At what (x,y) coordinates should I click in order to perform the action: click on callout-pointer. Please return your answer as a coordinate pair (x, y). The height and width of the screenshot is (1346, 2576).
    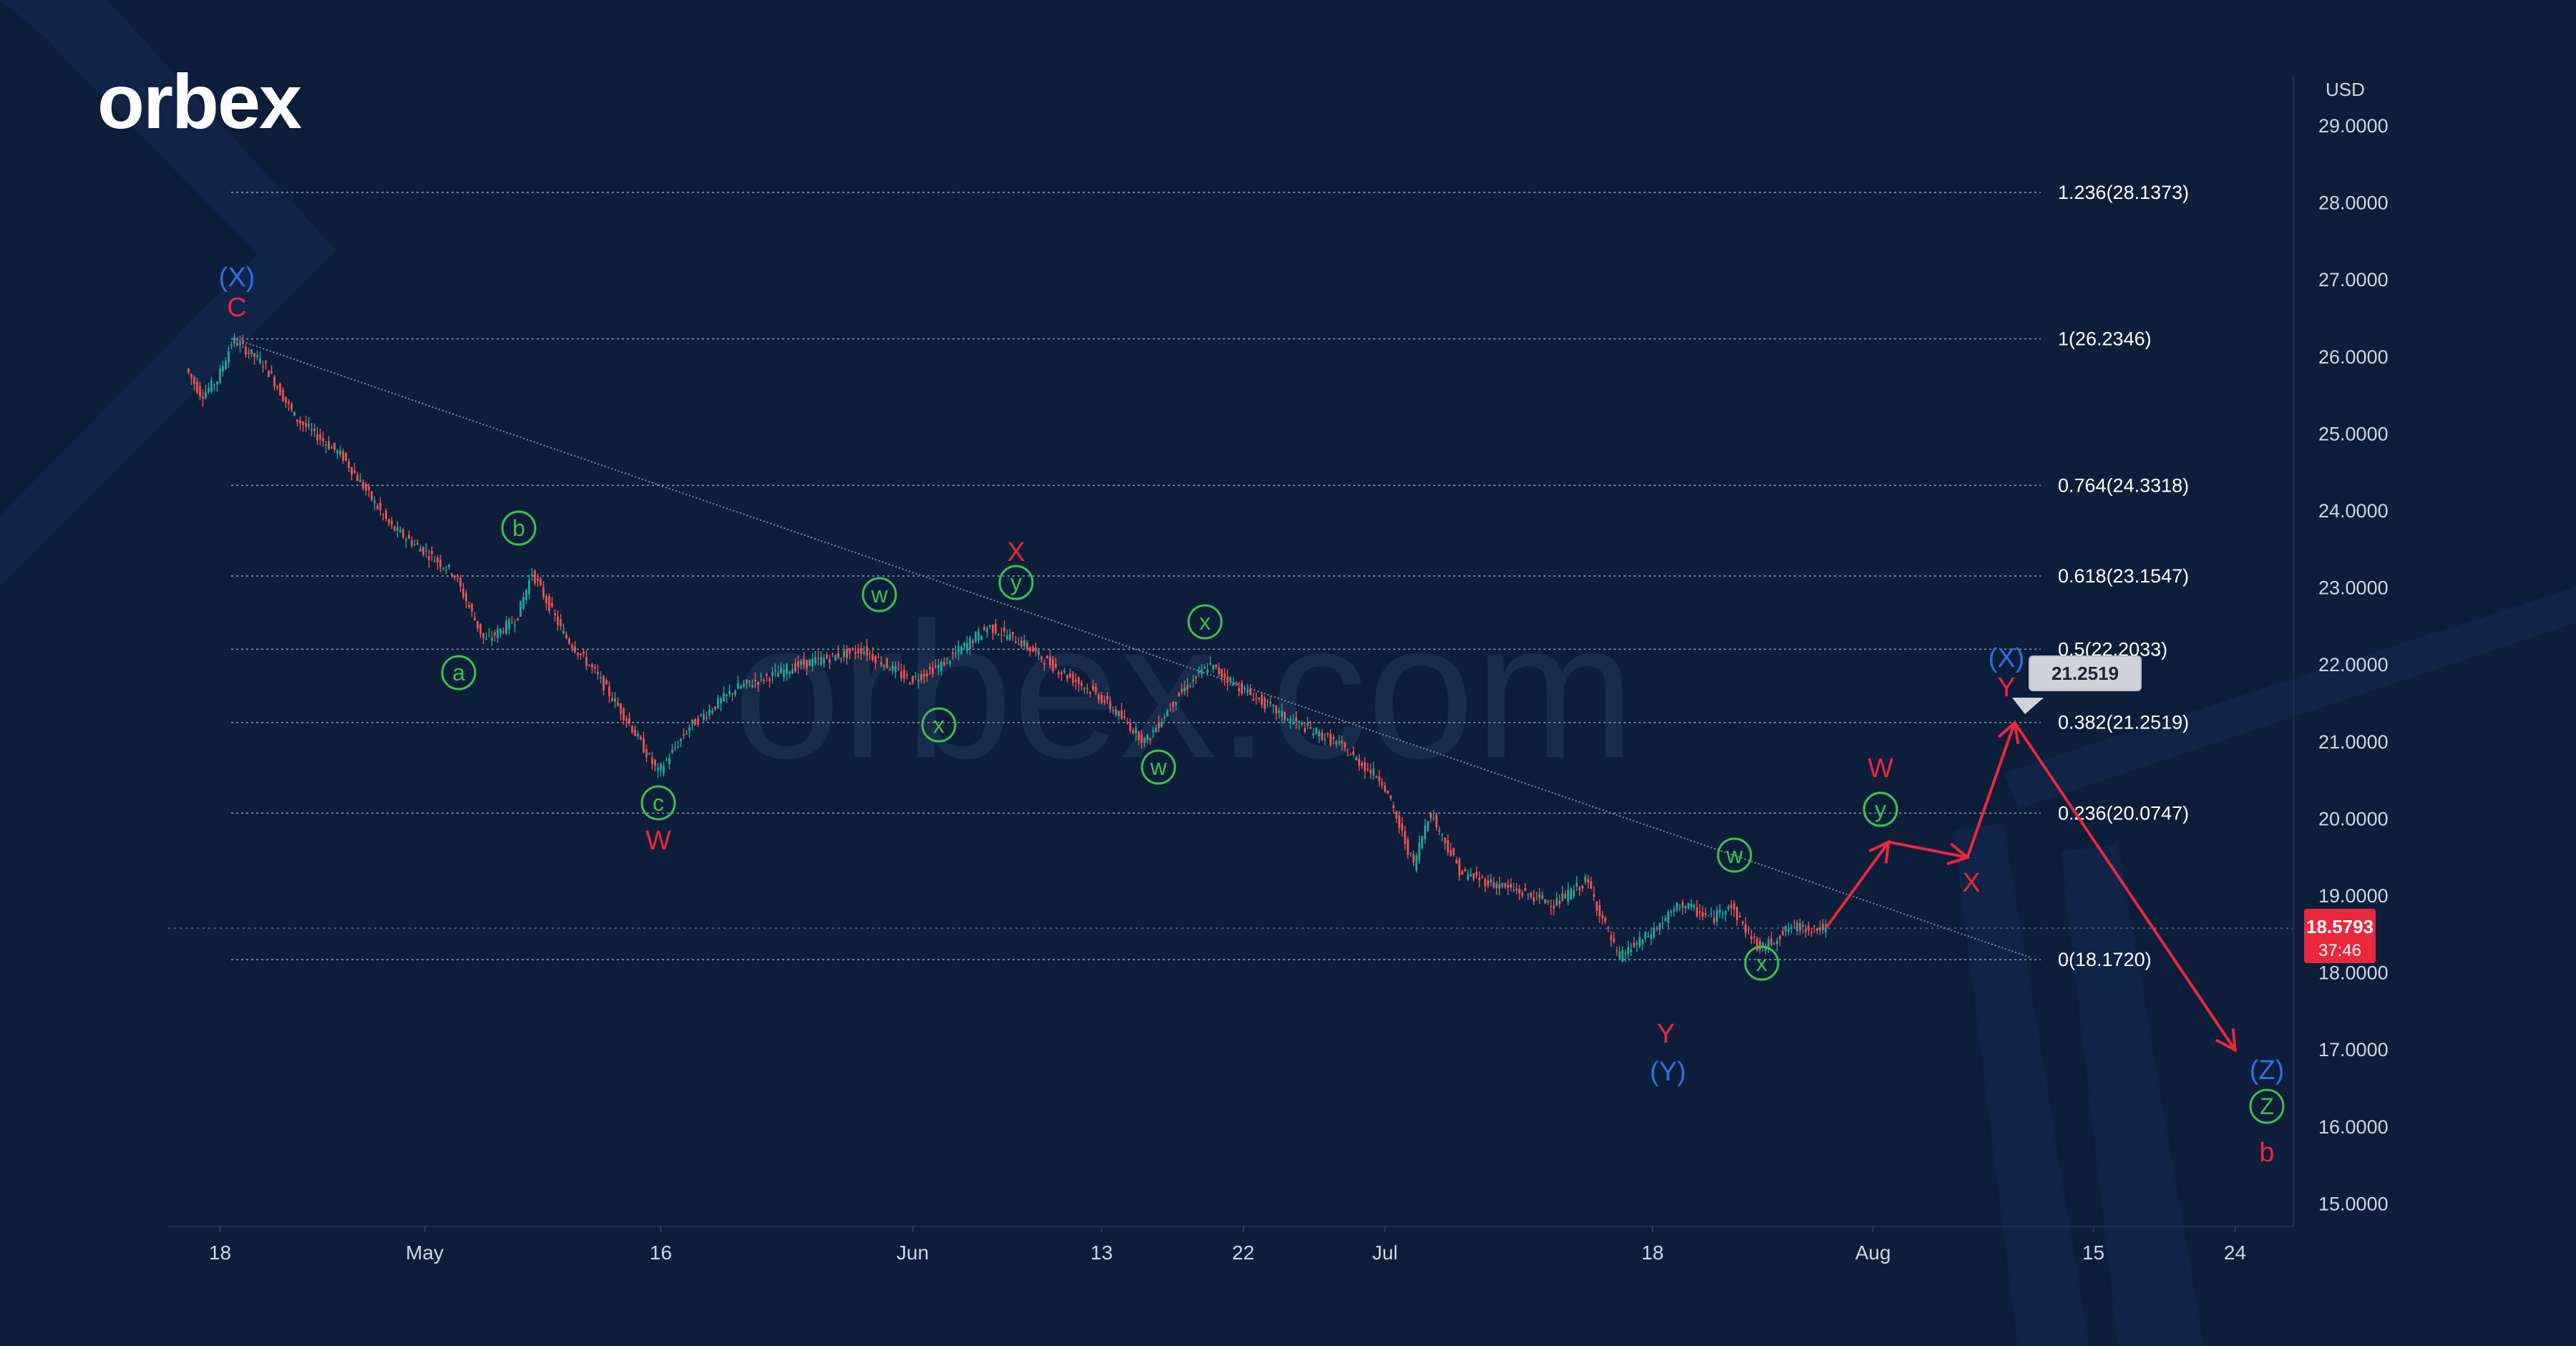
    Looking at the image, I should click on (2028, 706).